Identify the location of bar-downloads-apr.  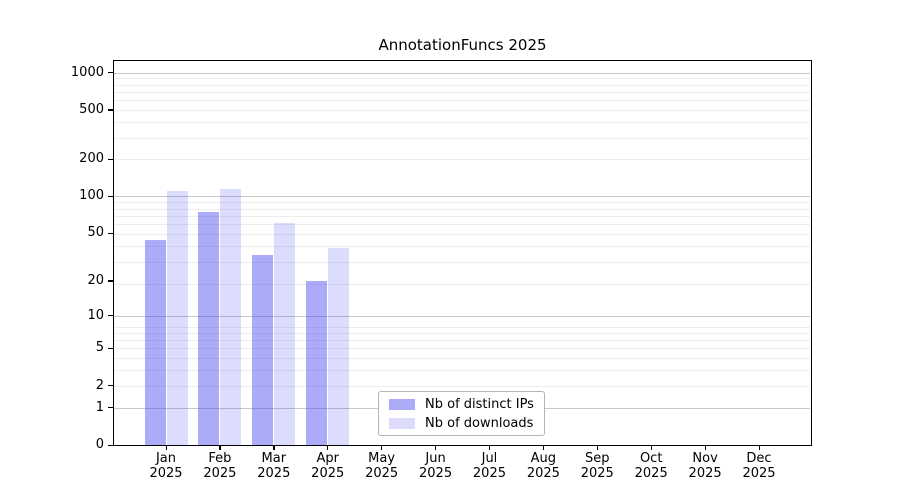
(339, 346).